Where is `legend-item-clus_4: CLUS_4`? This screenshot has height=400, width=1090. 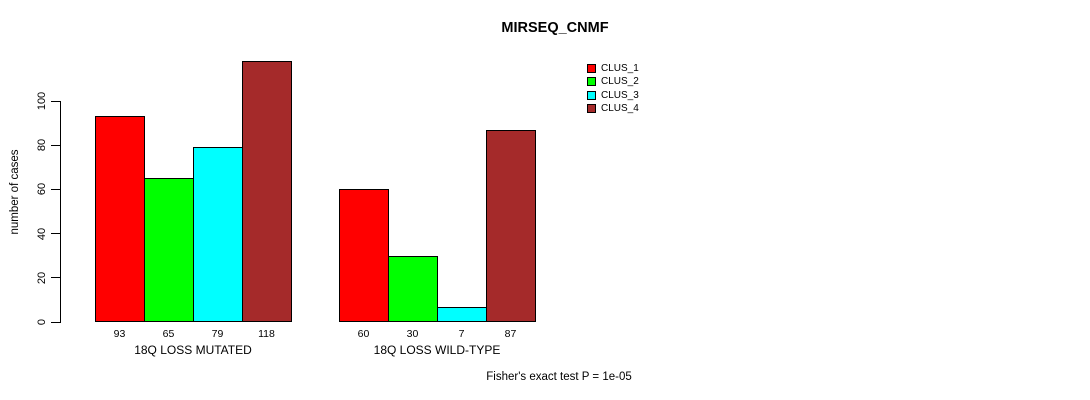 legend-item-clus_4: CLUS_4 is located at coordinates (613, 108).